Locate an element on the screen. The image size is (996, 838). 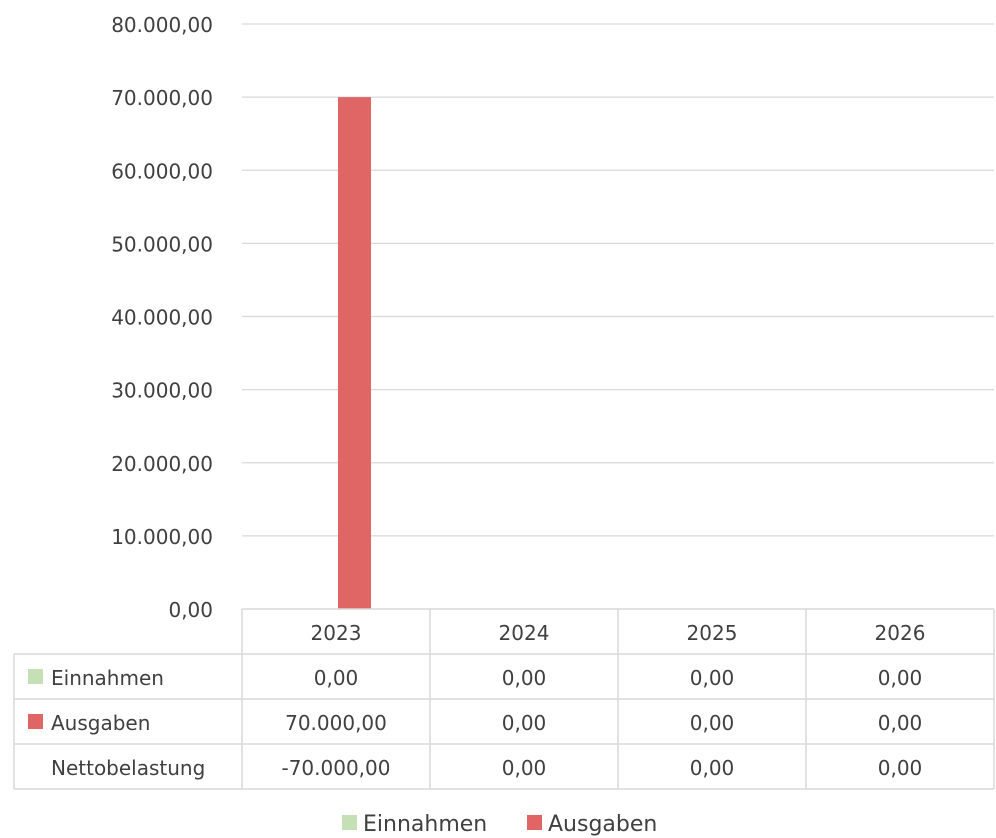
table-cell: 70.000,00 is located at coordinates (336, 723).